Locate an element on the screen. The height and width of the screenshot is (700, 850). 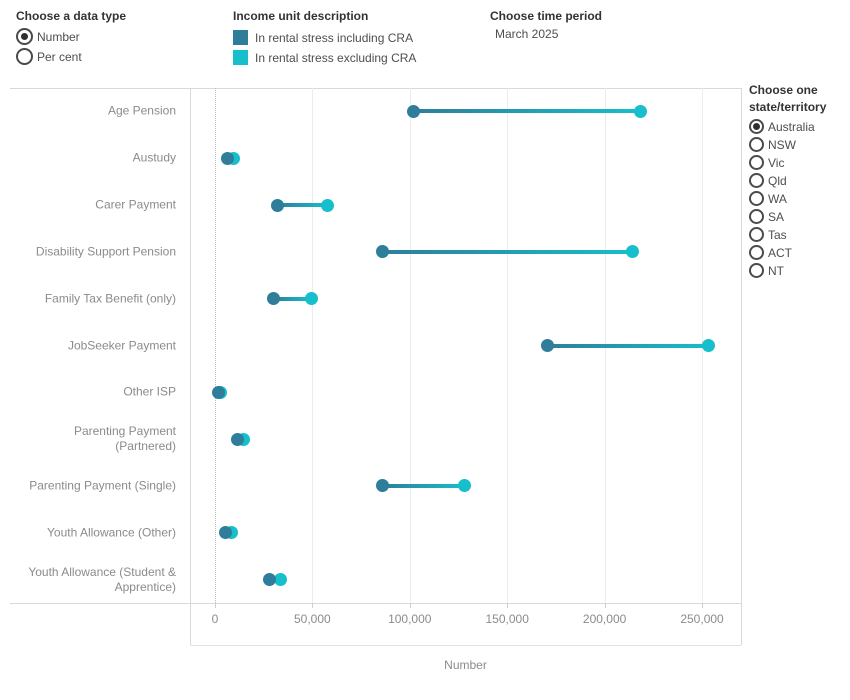
zero-gridline is located at coordinates (215, 345).